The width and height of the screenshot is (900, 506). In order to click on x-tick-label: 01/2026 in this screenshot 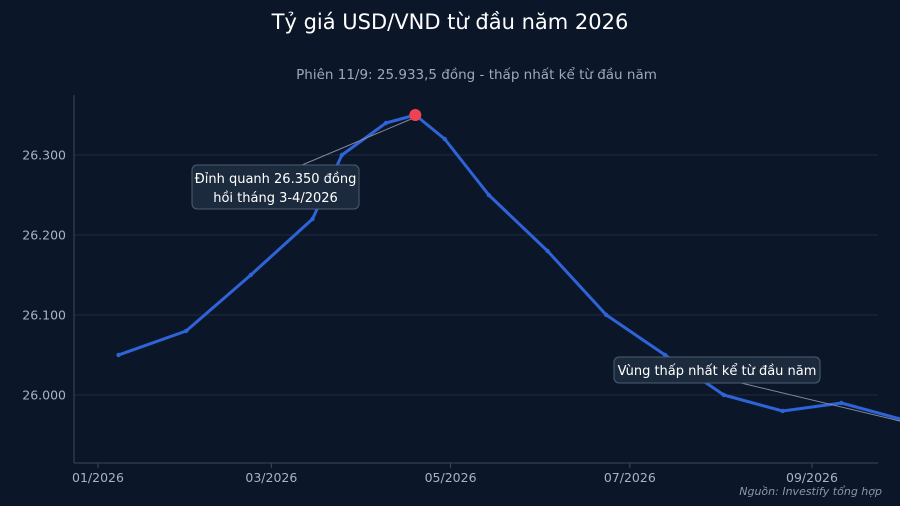, I will do `click(98, 477)`.